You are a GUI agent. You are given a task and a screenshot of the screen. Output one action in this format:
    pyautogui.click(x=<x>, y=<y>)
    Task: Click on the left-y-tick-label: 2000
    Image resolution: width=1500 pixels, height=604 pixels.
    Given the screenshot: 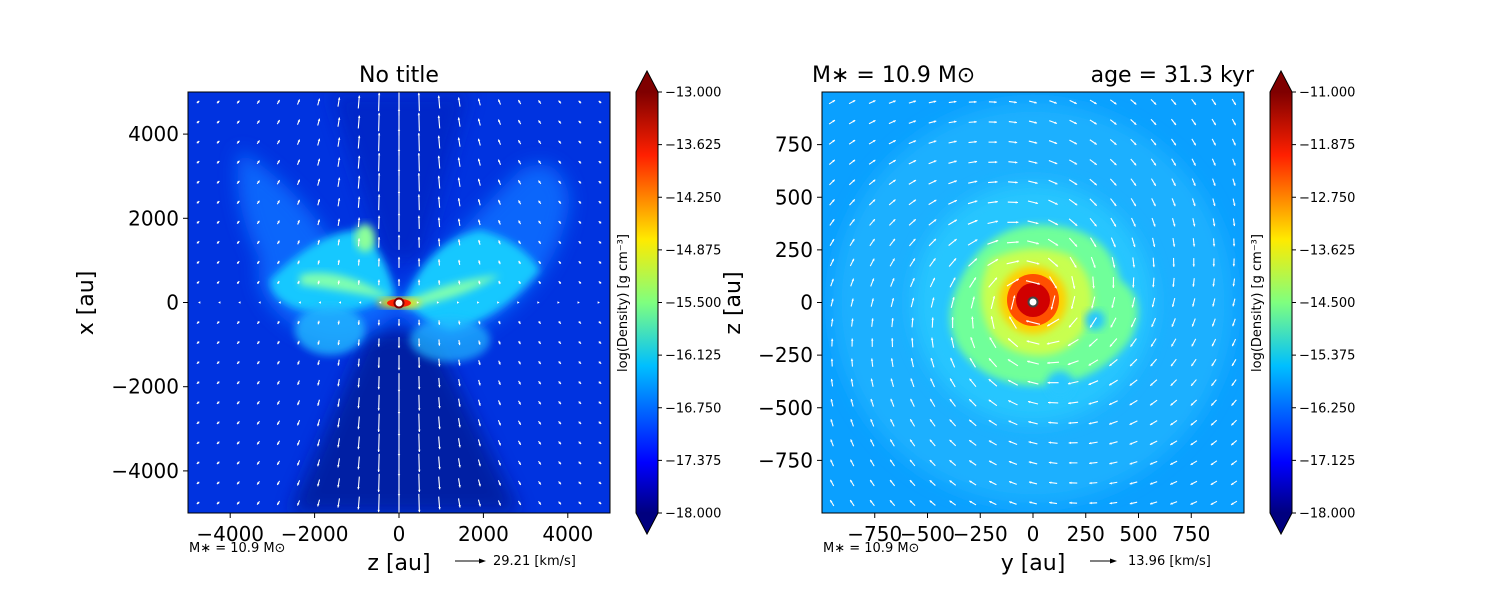 What is the action you would take?
    pyautogui.click(x=153, y=218)
    